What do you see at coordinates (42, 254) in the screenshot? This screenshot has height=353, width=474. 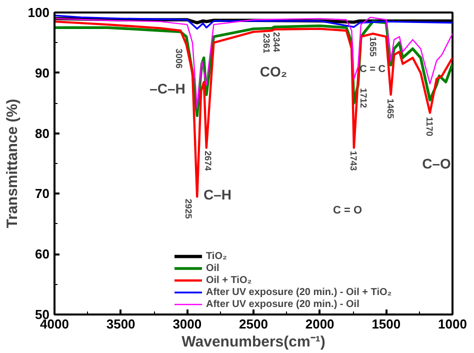 I see `y-tick-label: 60` at bounding box center [42, 254].